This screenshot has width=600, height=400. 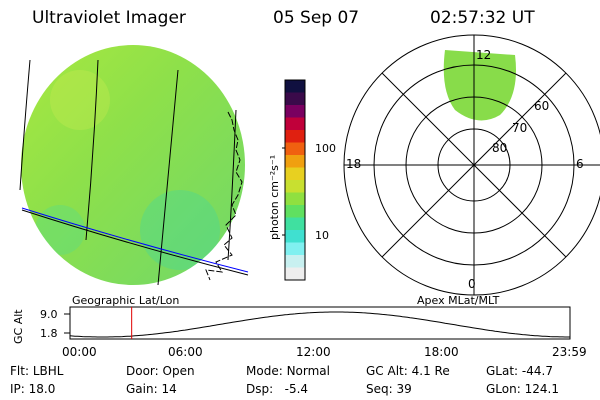 I want to click on gcalt-value: 4.1 Re, so click(x=430, y=371).